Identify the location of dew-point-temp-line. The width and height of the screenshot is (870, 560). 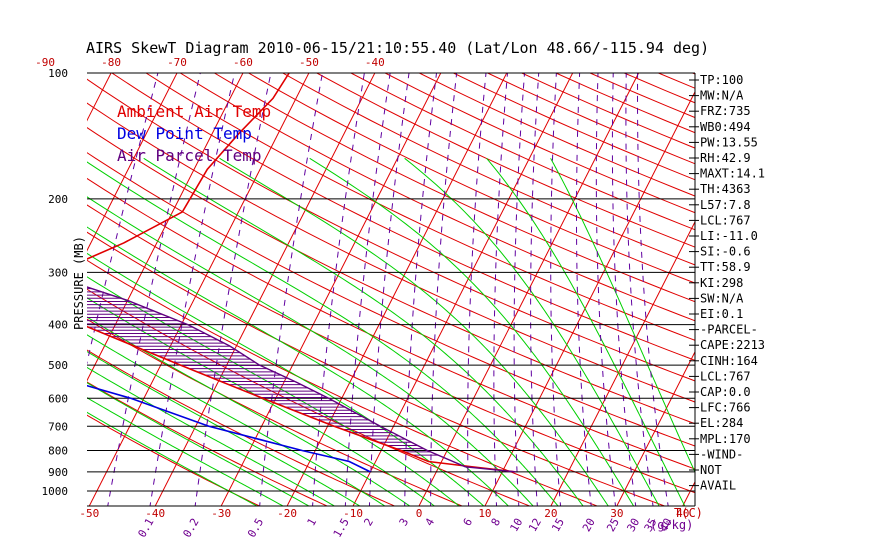
(229, 428).